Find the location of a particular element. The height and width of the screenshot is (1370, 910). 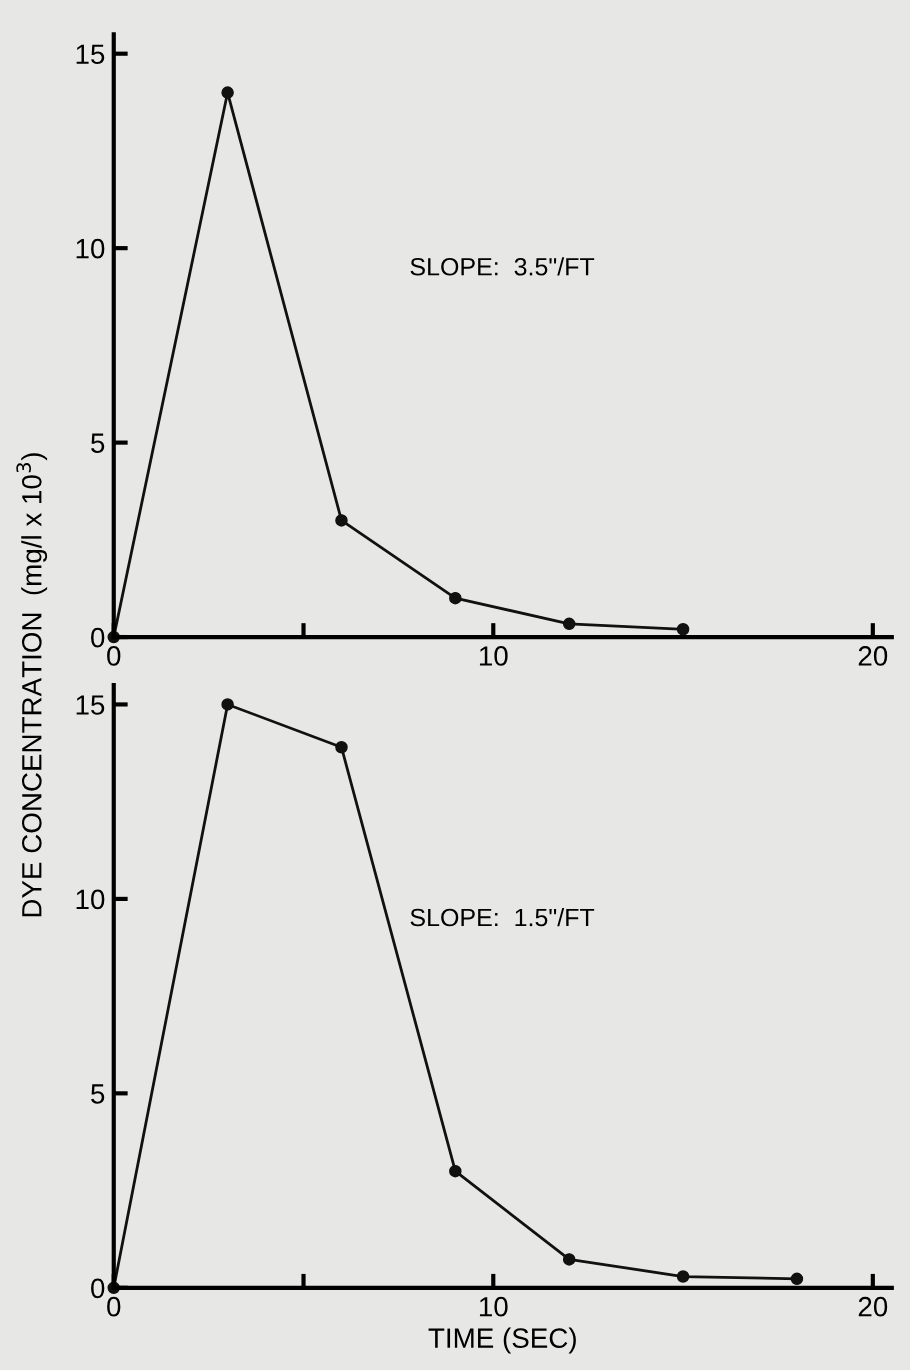

annotation: SLOPE: 3.5"/FT is located at coordinates (502, 266).